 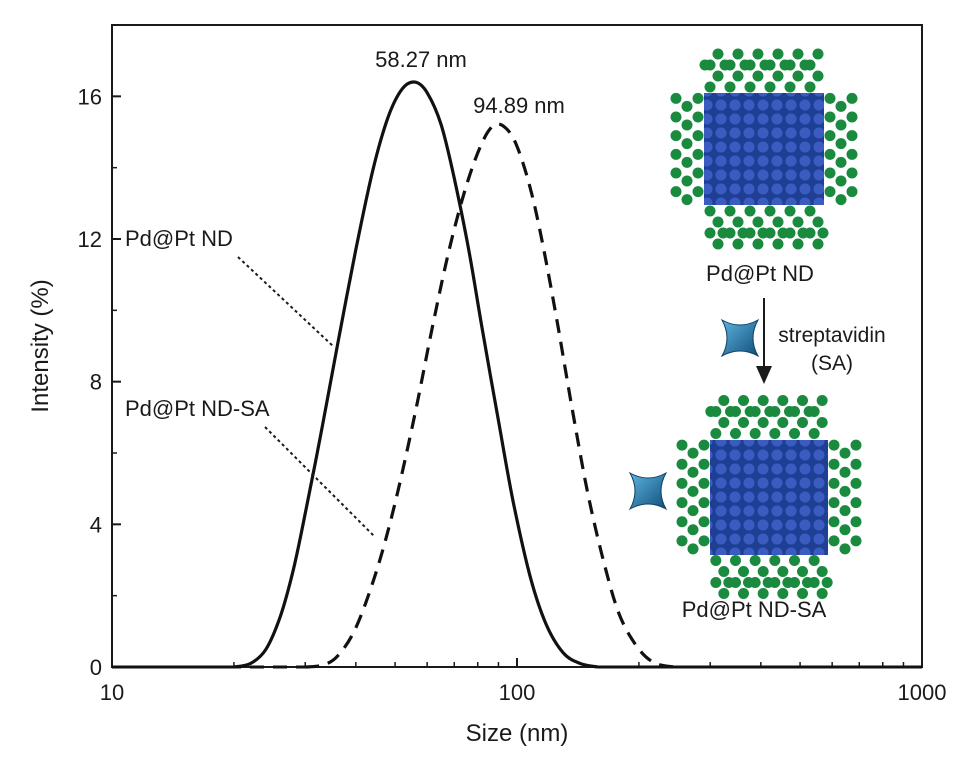 What do you see at coordinates (764, 375) in the screenshot?
I see `reaction-arrow-head` at bounding box center [764, 375].